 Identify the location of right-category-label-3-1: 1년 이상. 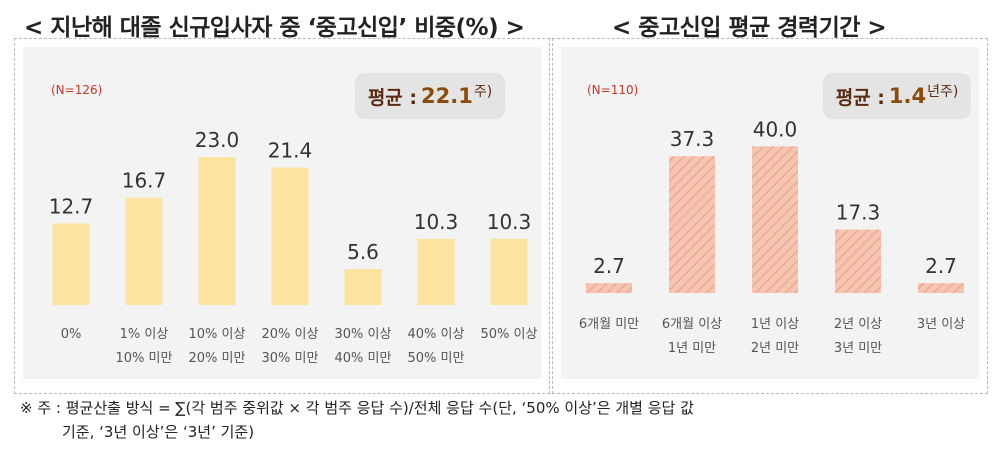
(775, 324).